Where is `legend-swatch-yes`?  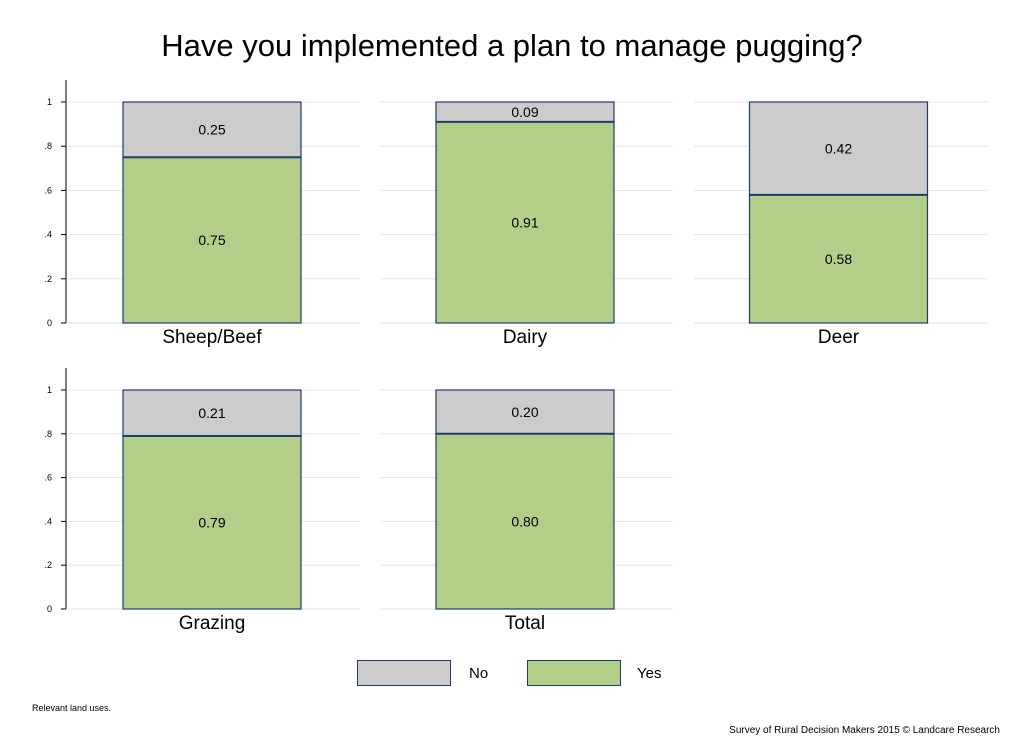
legend-swatch-yes is located at coordinates (574, 673).